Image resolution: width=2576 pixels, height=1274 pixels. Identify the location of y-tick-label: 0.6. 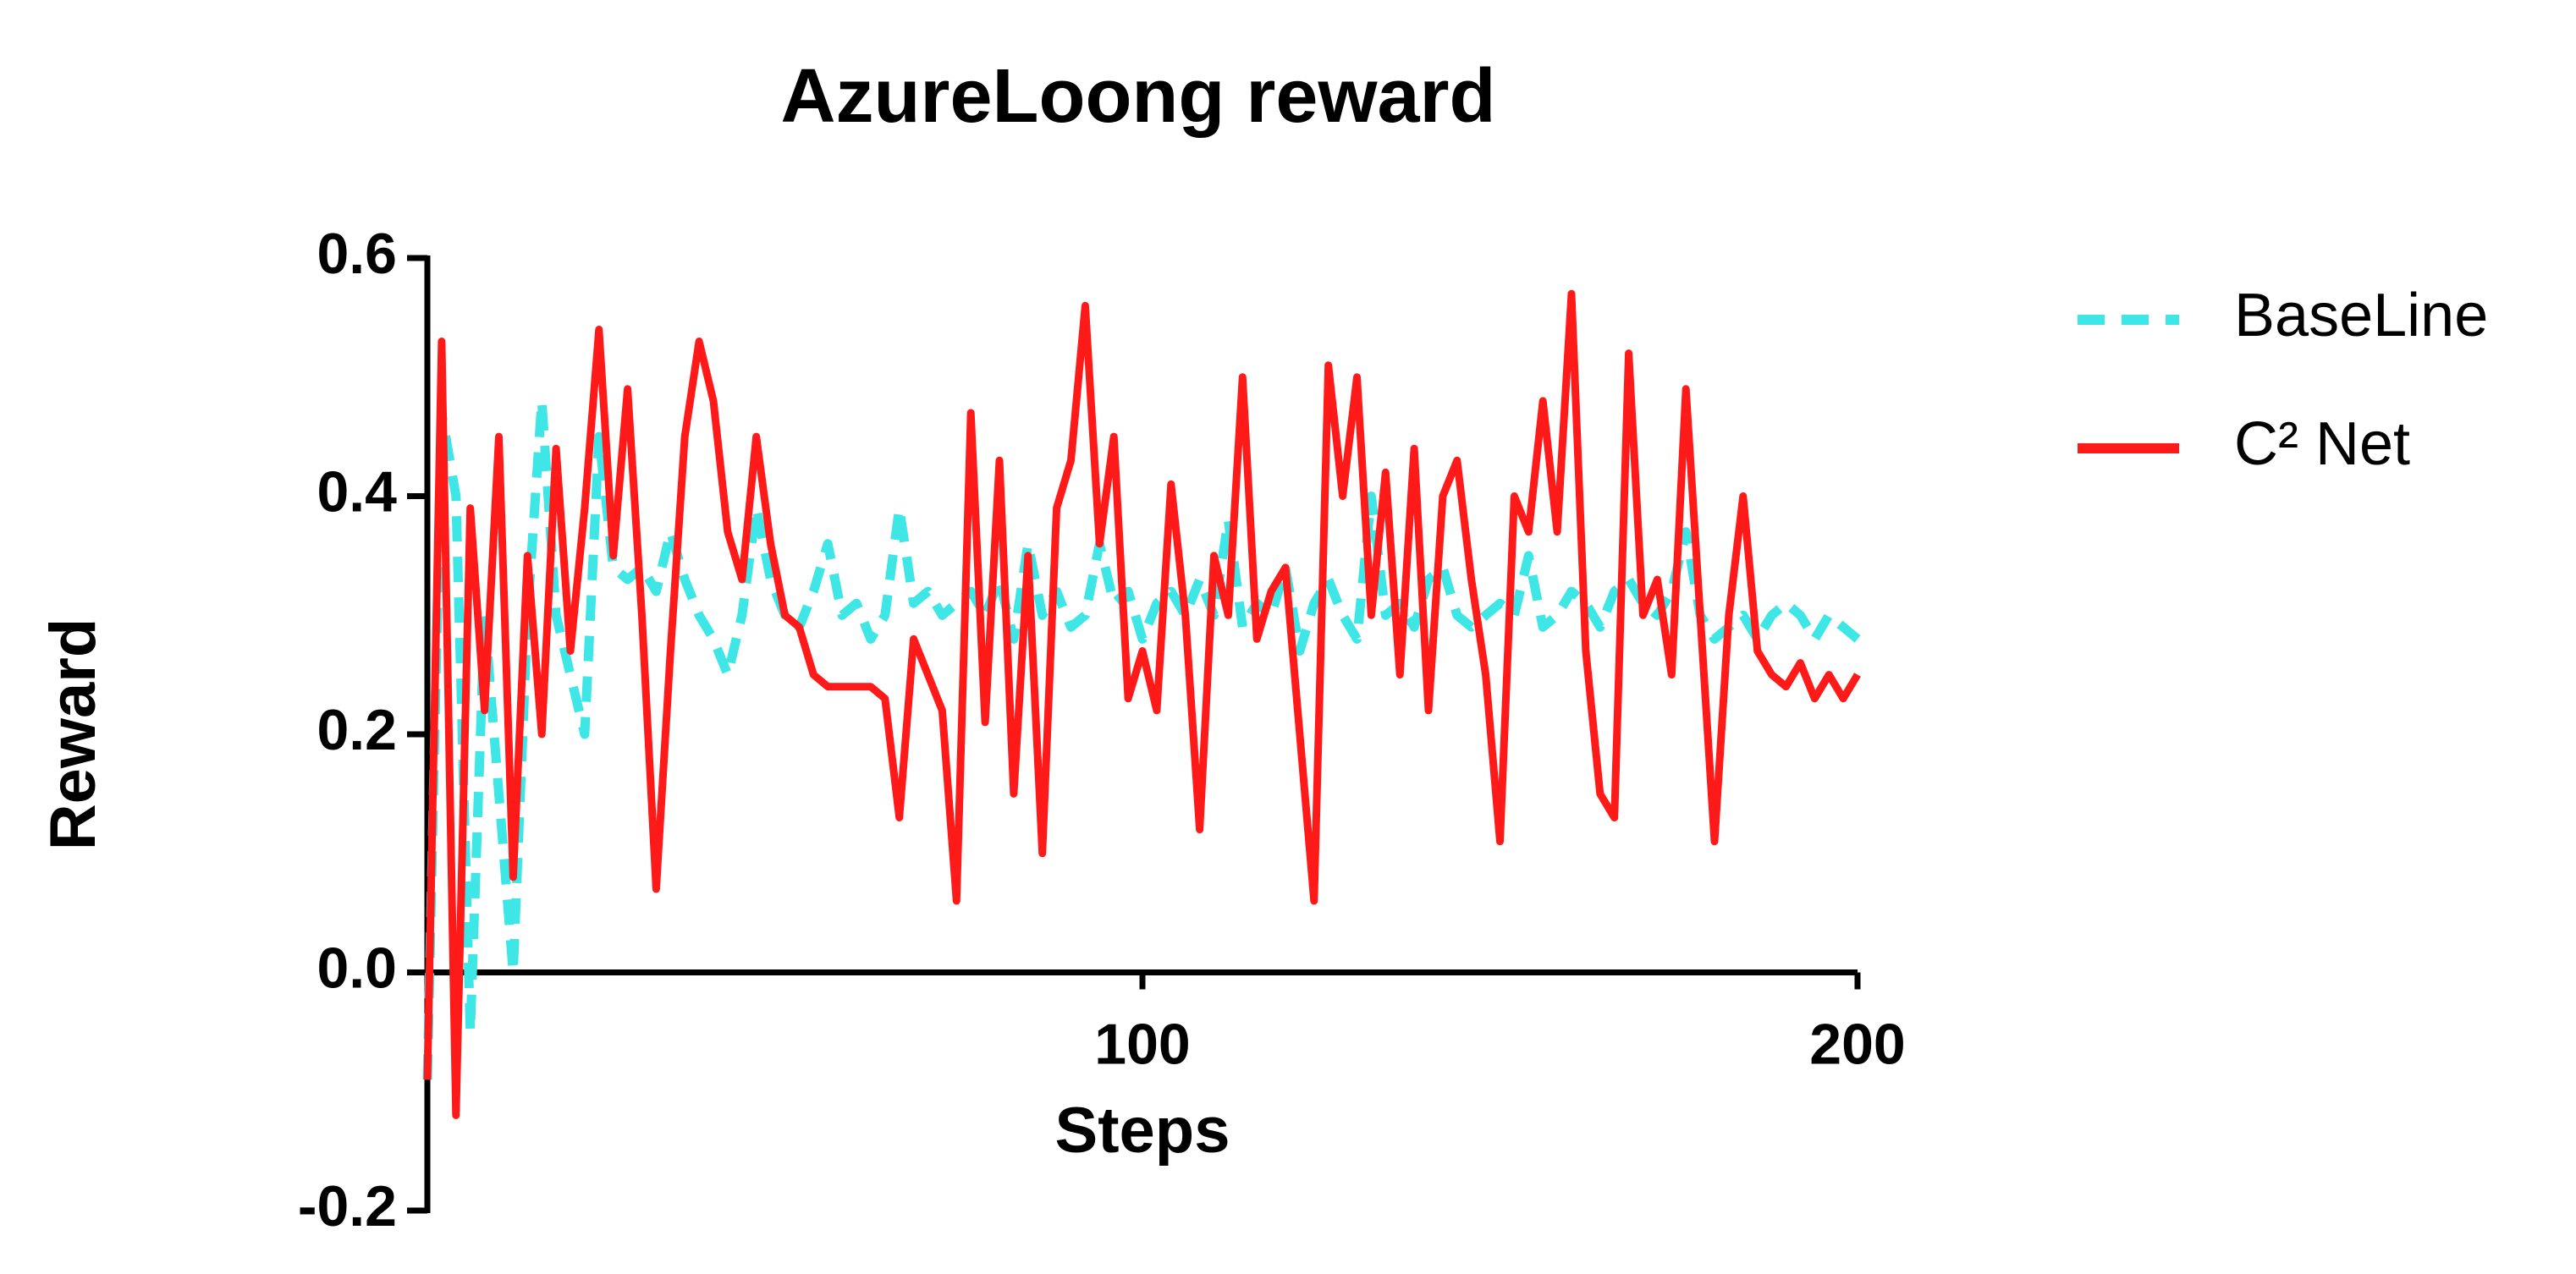
(356, 254).